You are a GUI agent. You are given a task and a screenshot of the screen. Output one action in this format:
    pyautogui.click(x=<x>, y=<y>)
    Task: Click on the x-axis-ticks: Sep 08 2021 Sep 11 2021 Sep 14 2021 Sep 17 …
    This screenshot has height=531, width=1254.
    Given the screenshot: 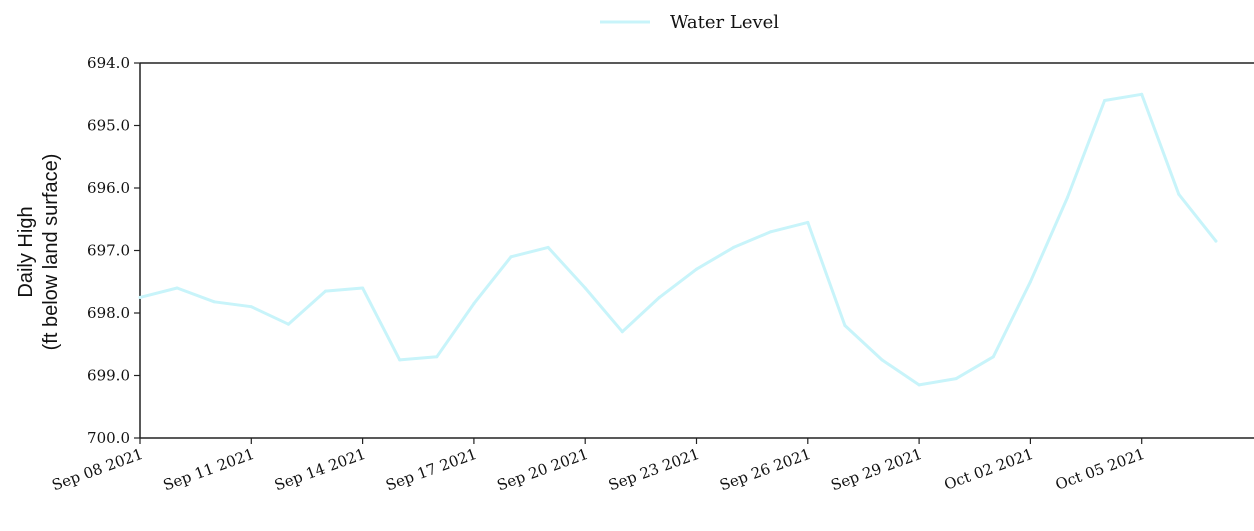 What is the action you would take?
    pyautogui.click(x=598, y=466)
    